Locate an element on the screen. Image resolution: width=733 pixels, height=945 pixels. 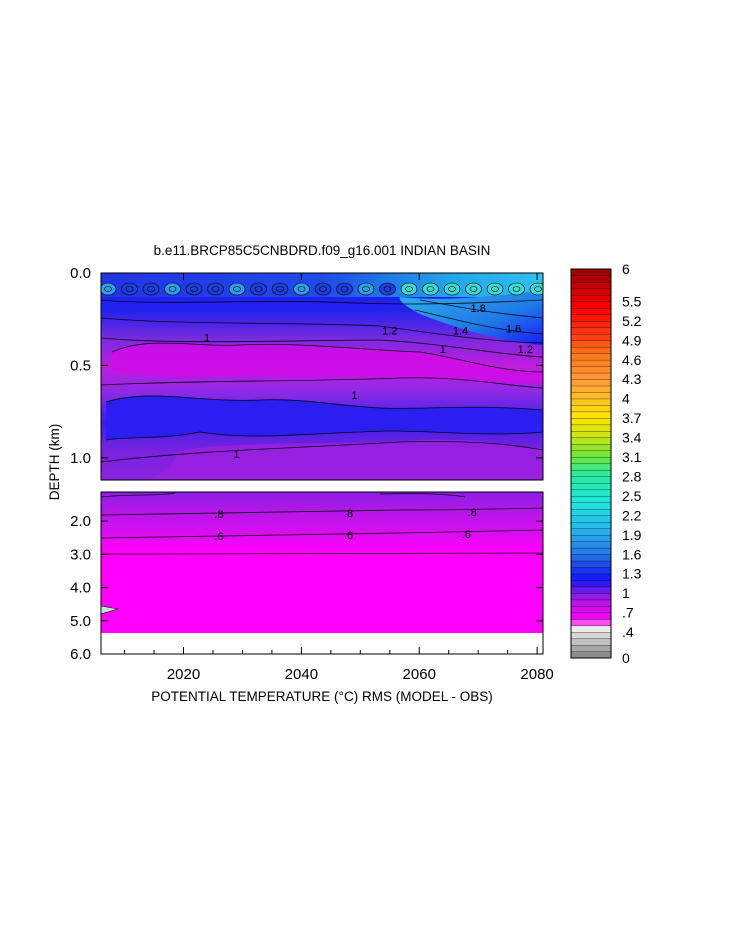
colorbar-label: 2.5 is located at coordinates (632, 496).